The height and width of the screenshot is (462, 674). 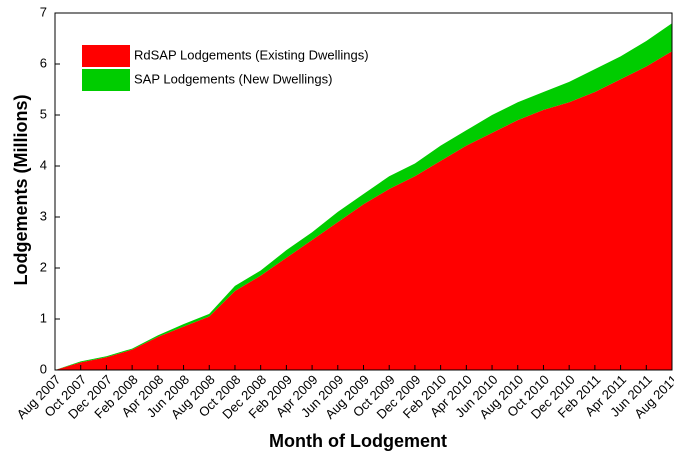 I want to click on legend-label: RdSAP Lodgements (Existing Dwellings), so click(x=251, y=54).